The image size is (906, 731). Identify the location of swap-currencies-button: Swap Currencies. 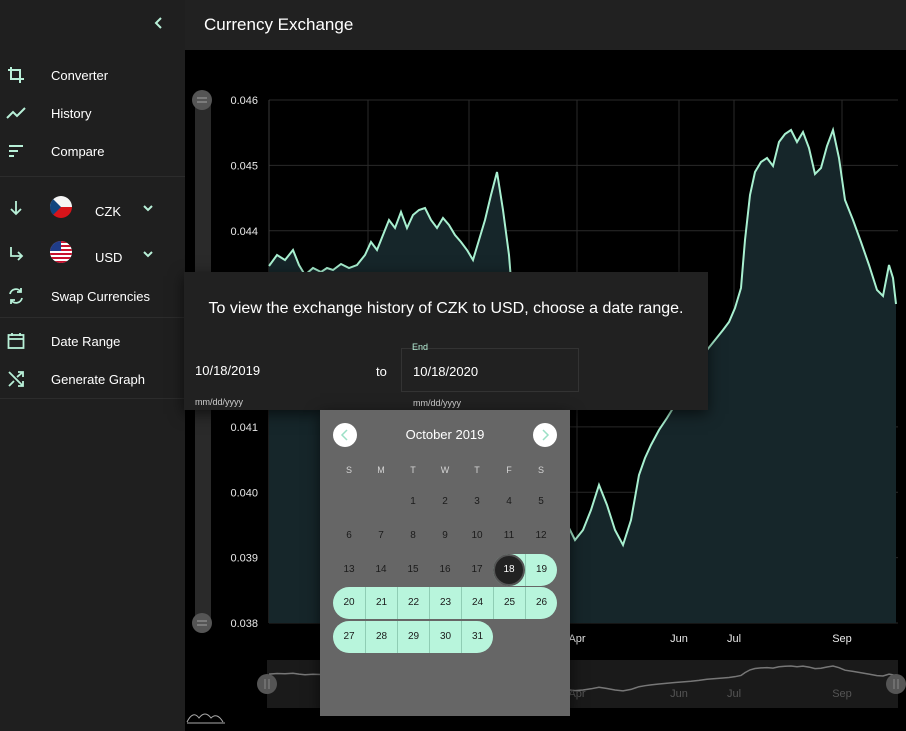
(92, 296).